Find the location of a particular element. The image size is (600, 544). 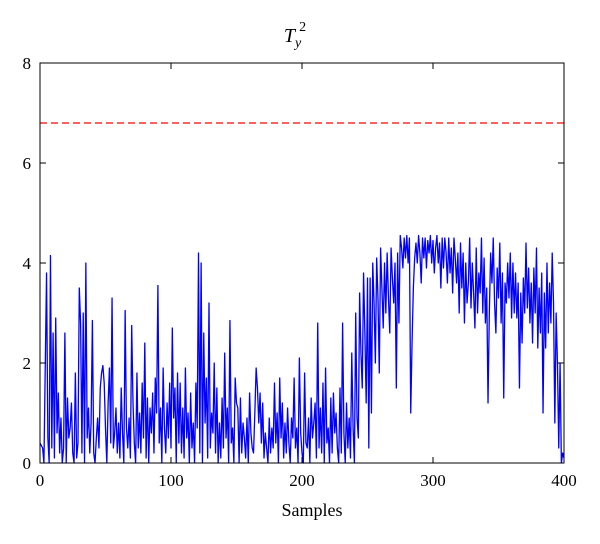

x-tick-label: 0 is located at coordinates (40, 480).